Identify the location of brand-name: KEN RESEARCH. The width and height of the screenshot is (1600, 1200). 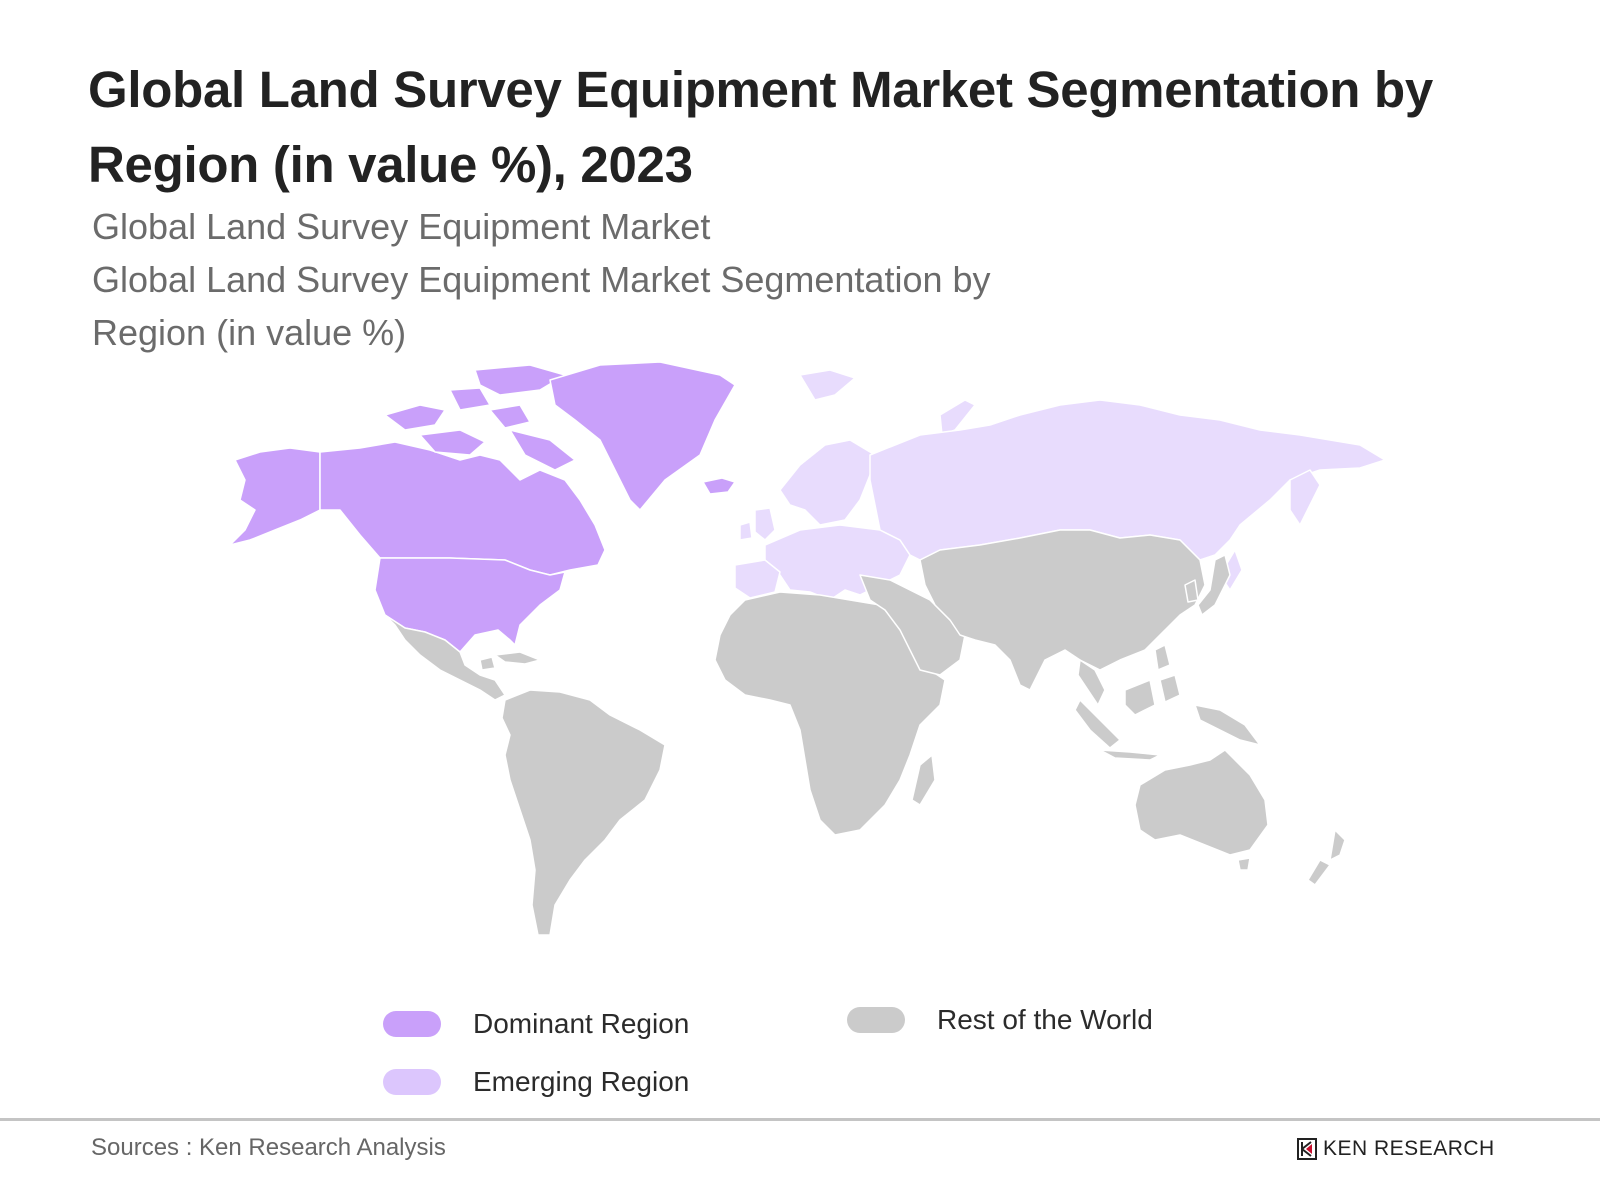
(1409, 1148).